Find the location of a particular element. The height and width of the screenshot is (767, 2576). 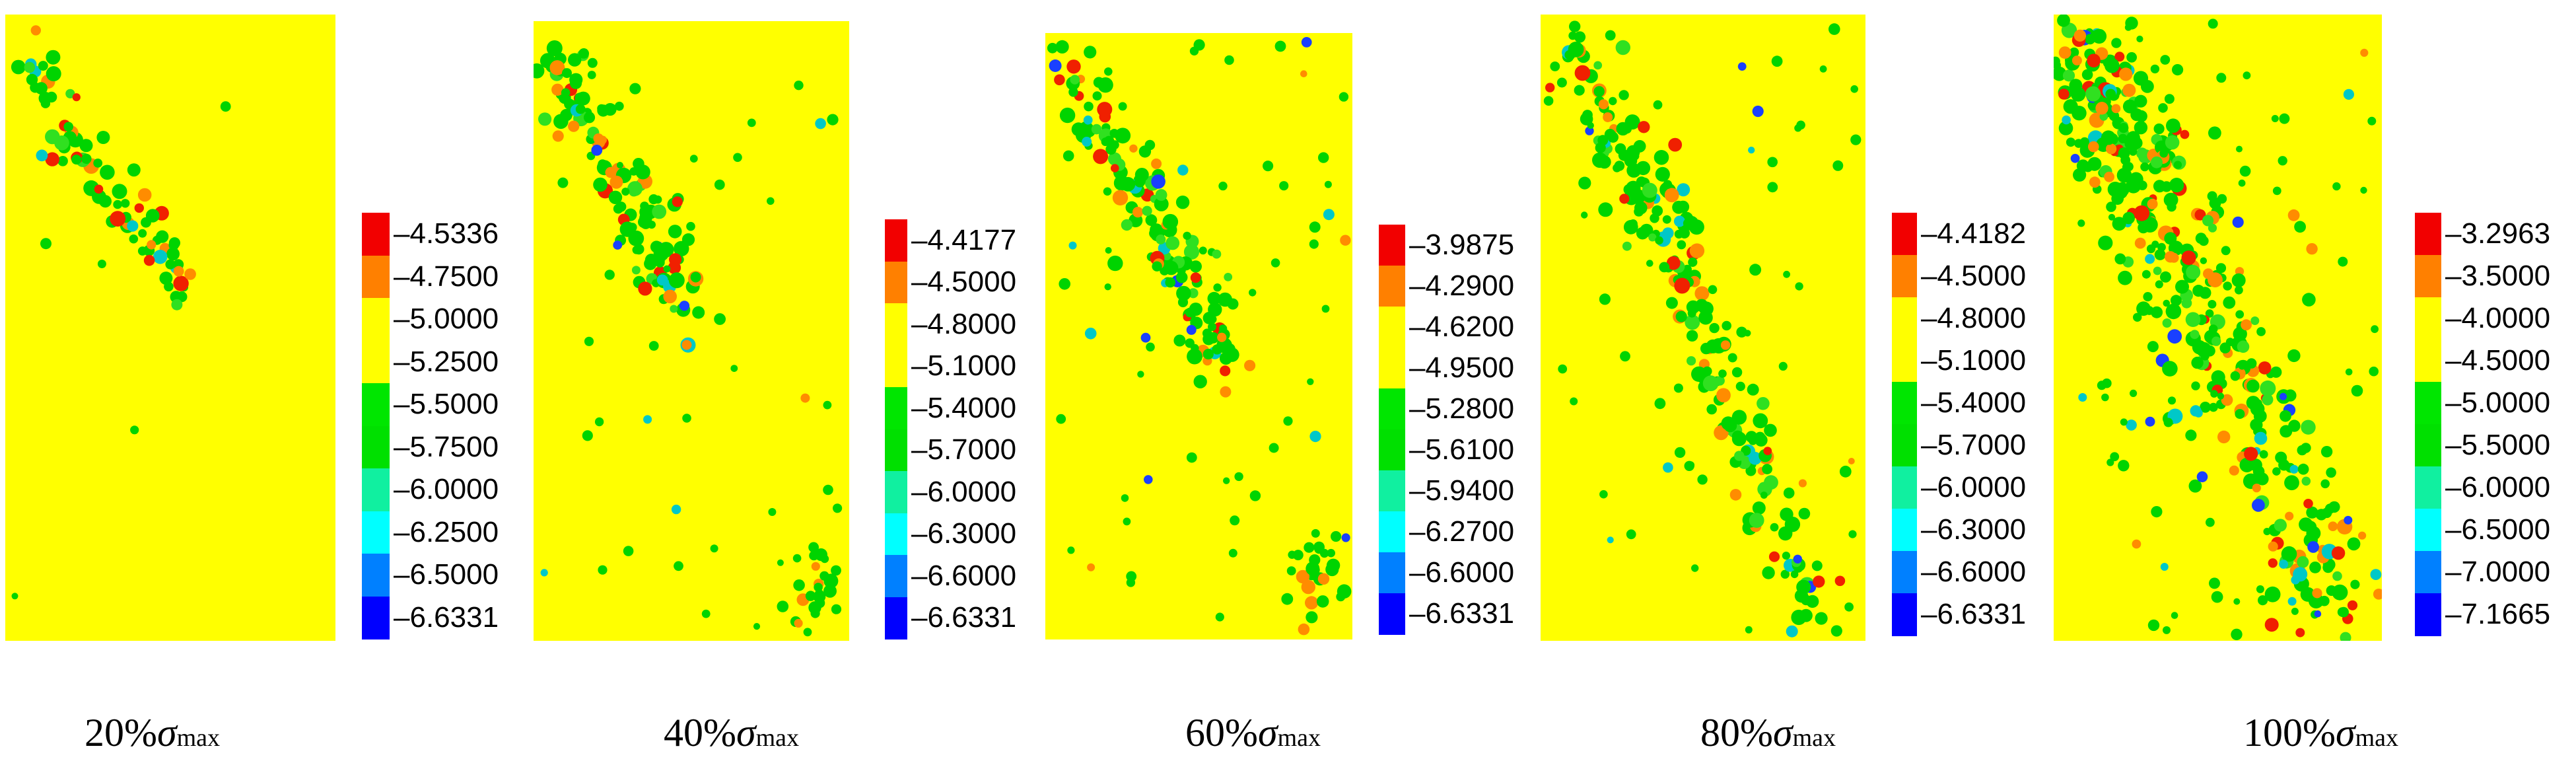

colorbar-tick-label: –5.2800 is located at coordinates (1462, 408).